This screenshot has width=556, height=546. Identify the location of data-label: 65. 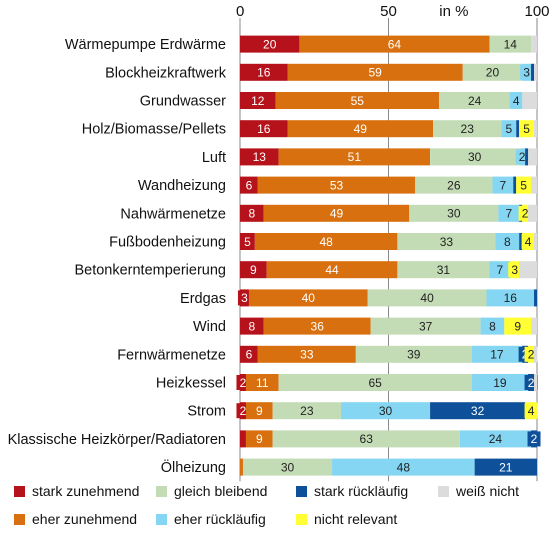
(375, 383).